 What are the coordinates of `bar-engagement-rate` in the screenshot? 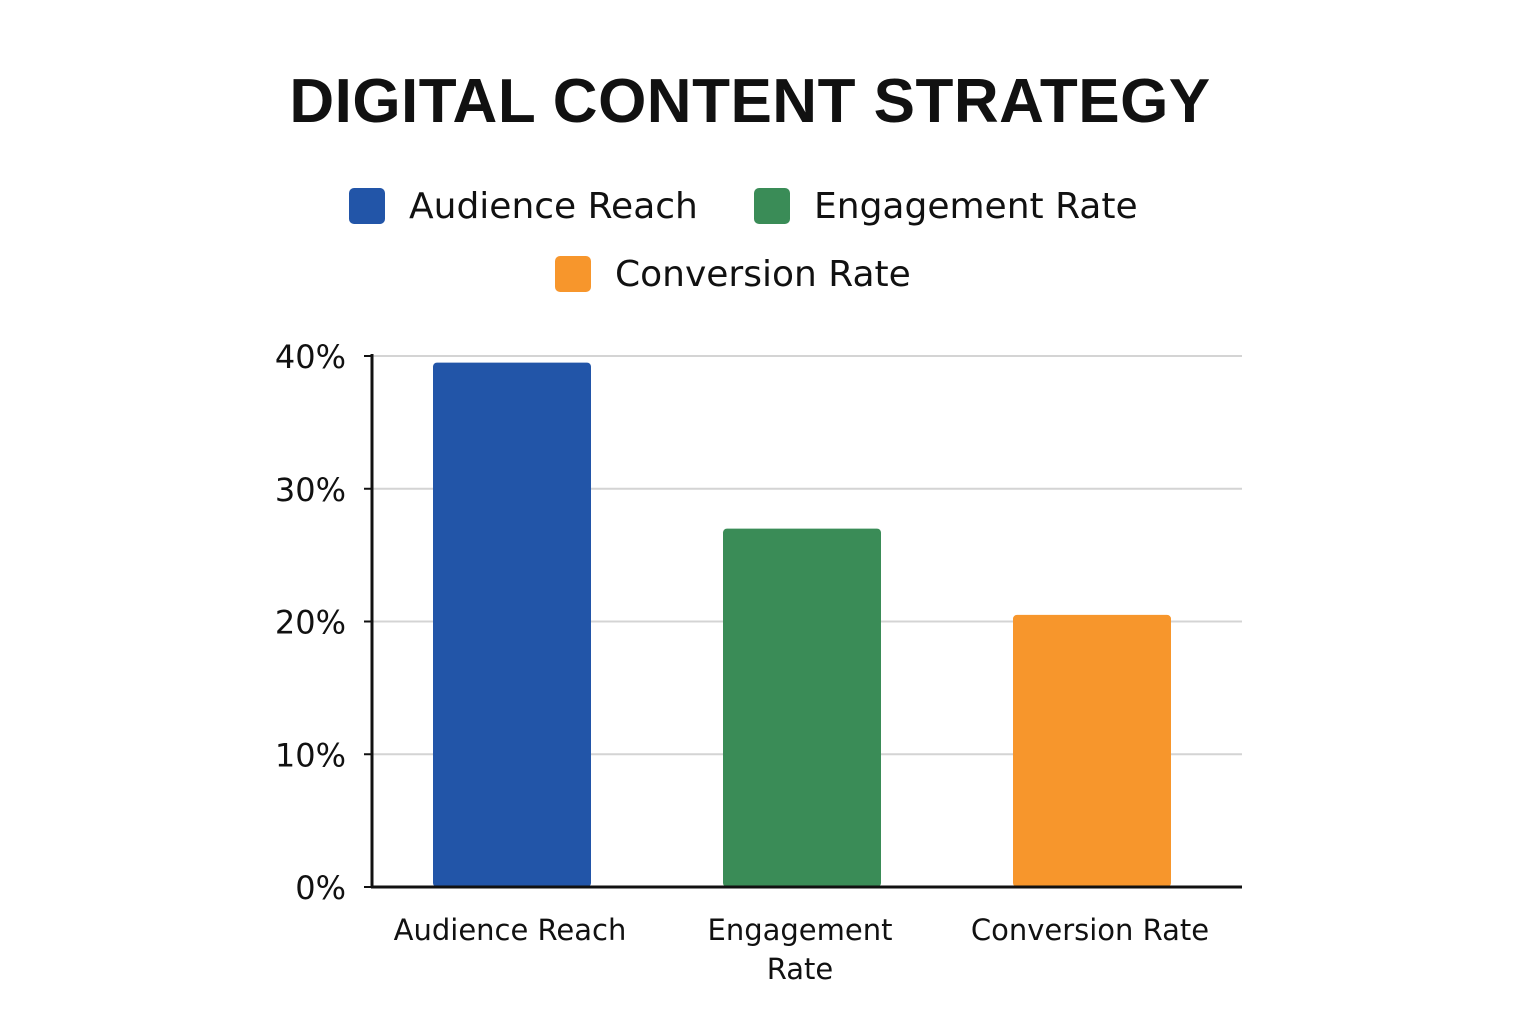 It's located at (802, 707).